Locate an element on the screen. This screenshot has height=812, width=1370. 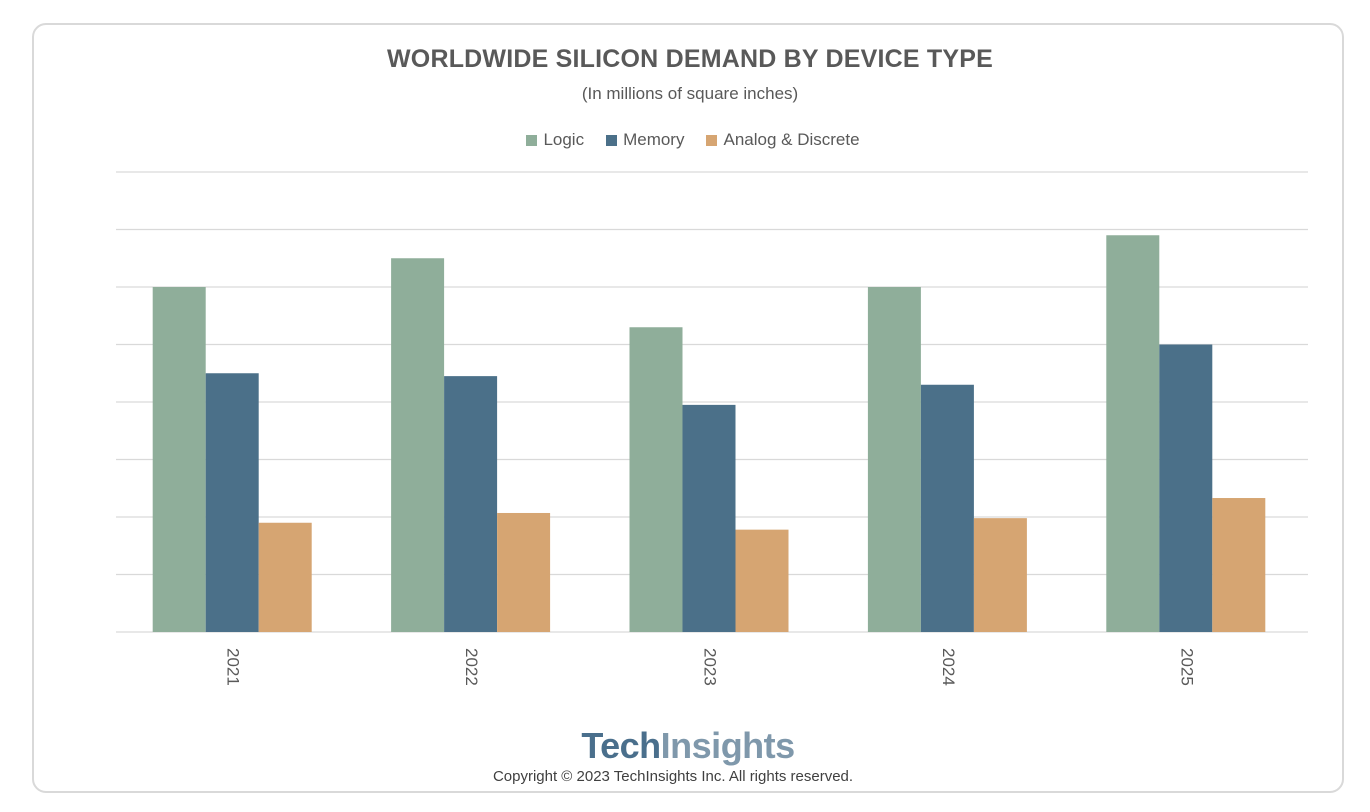
legend-swatch-analog-discrete is located at coordinates (712, 140).